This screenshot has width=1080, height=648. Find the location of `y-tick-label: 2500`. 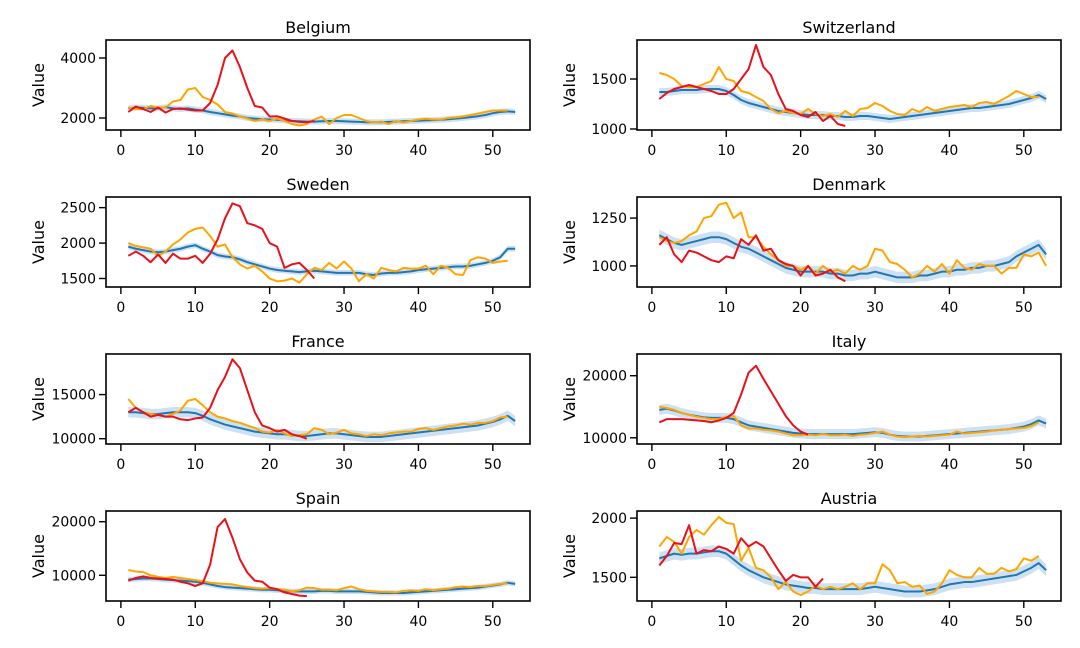

y-tick-label: 2500 is located at coordinates (78, 209).